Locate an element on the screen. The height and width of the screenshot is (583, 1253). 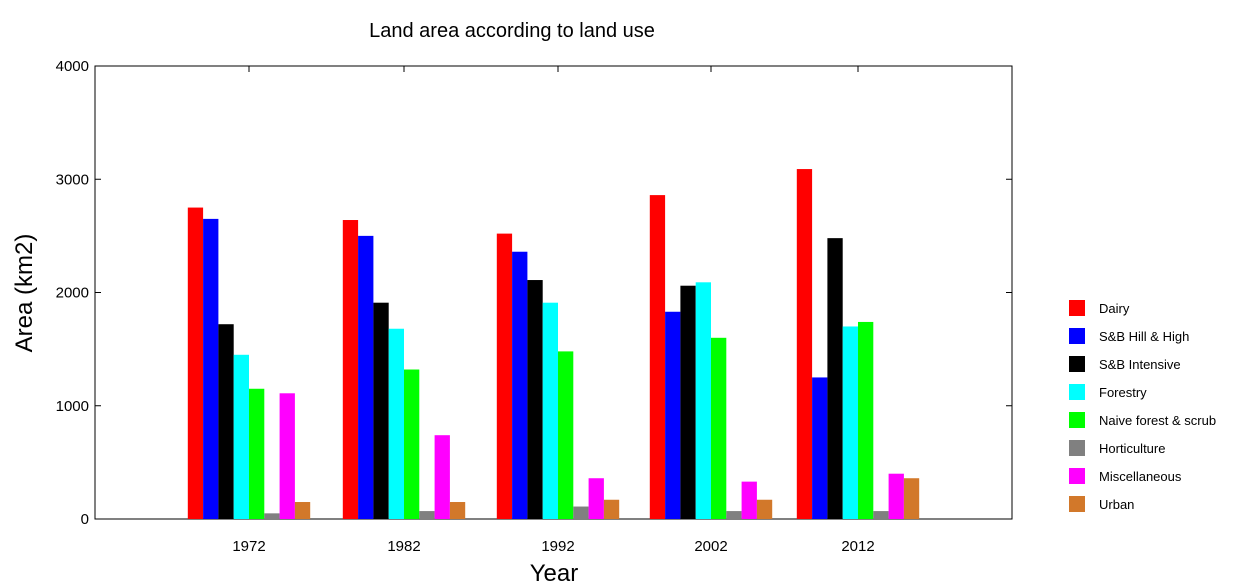
y-tick-label: 1000 is located at coordinates (72, 406).